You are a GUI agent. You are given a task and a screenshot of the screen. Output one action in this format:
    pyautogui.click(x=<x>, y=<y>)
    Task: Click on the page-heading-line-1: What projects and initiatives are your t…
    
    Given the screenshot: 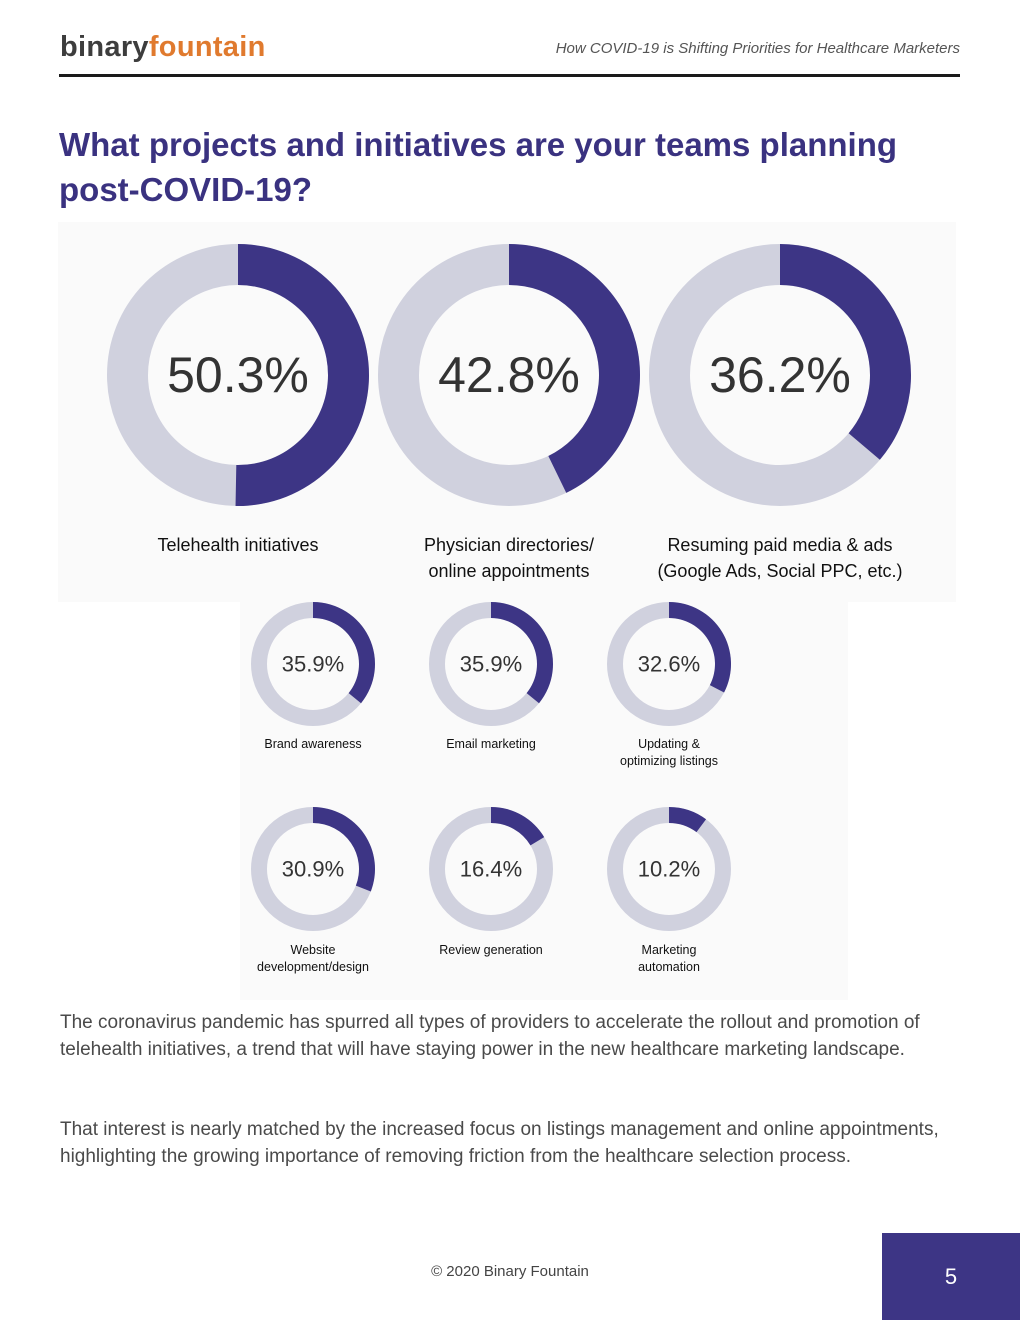 What is the action you would take?
    pyautogui.click(x=478, y=144)
    